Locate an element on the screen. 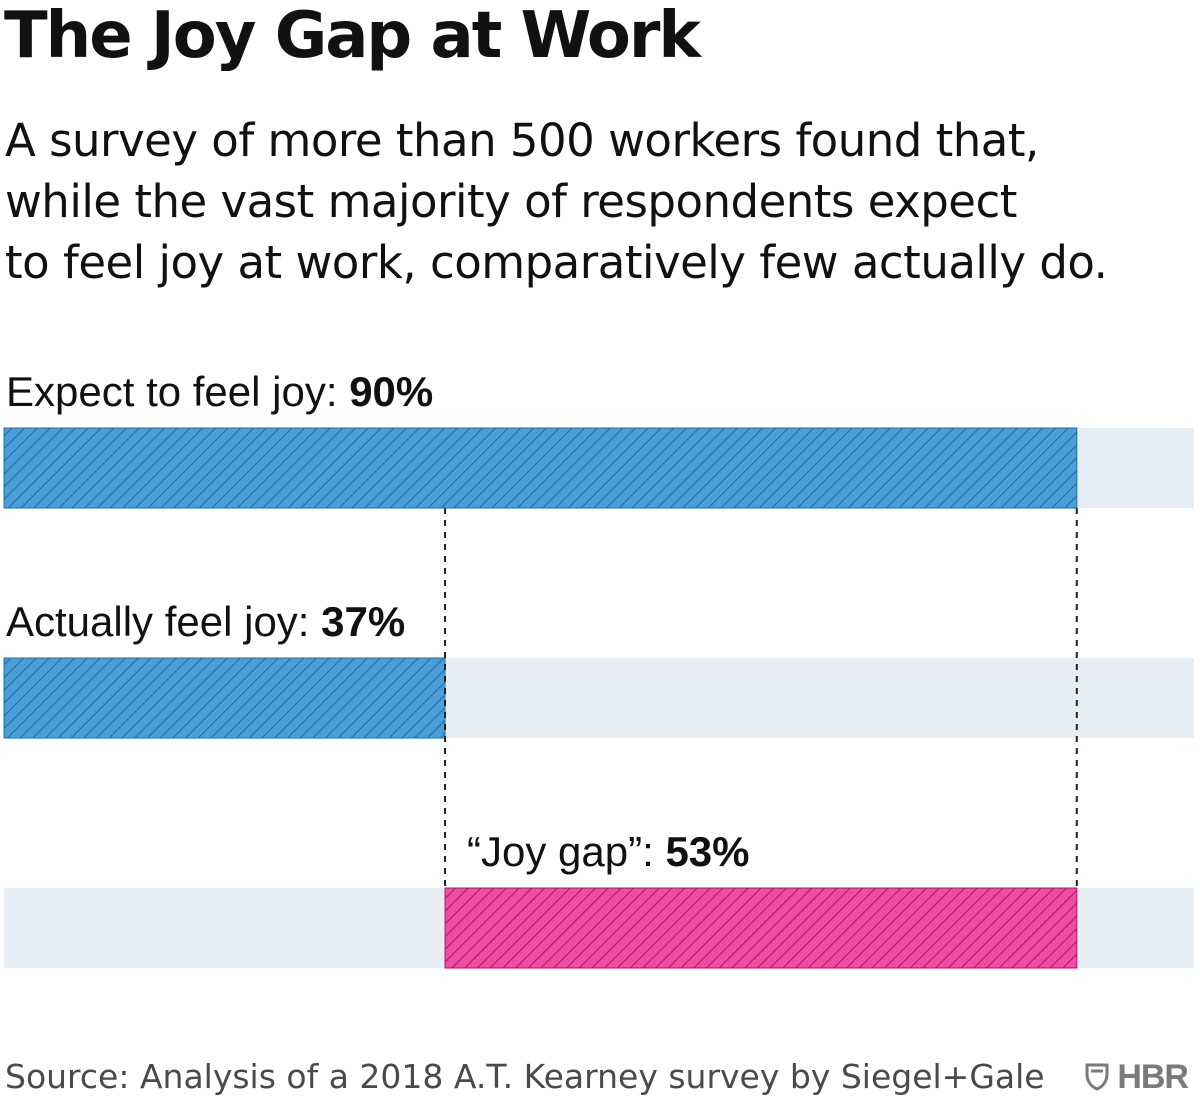  chart-title: The Joy Gap at Work is located at coordinates (352, 36).